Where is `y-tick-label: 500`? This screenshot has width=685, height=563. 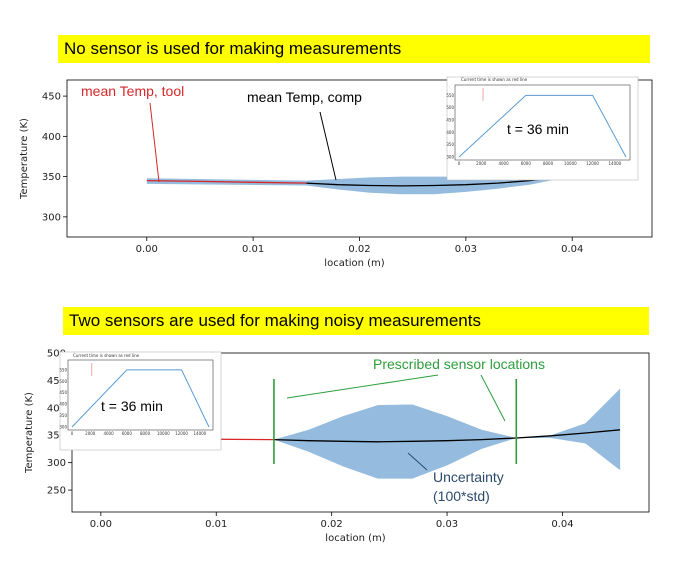 y-tick-label: 500 is located at coordinates (56, 354).